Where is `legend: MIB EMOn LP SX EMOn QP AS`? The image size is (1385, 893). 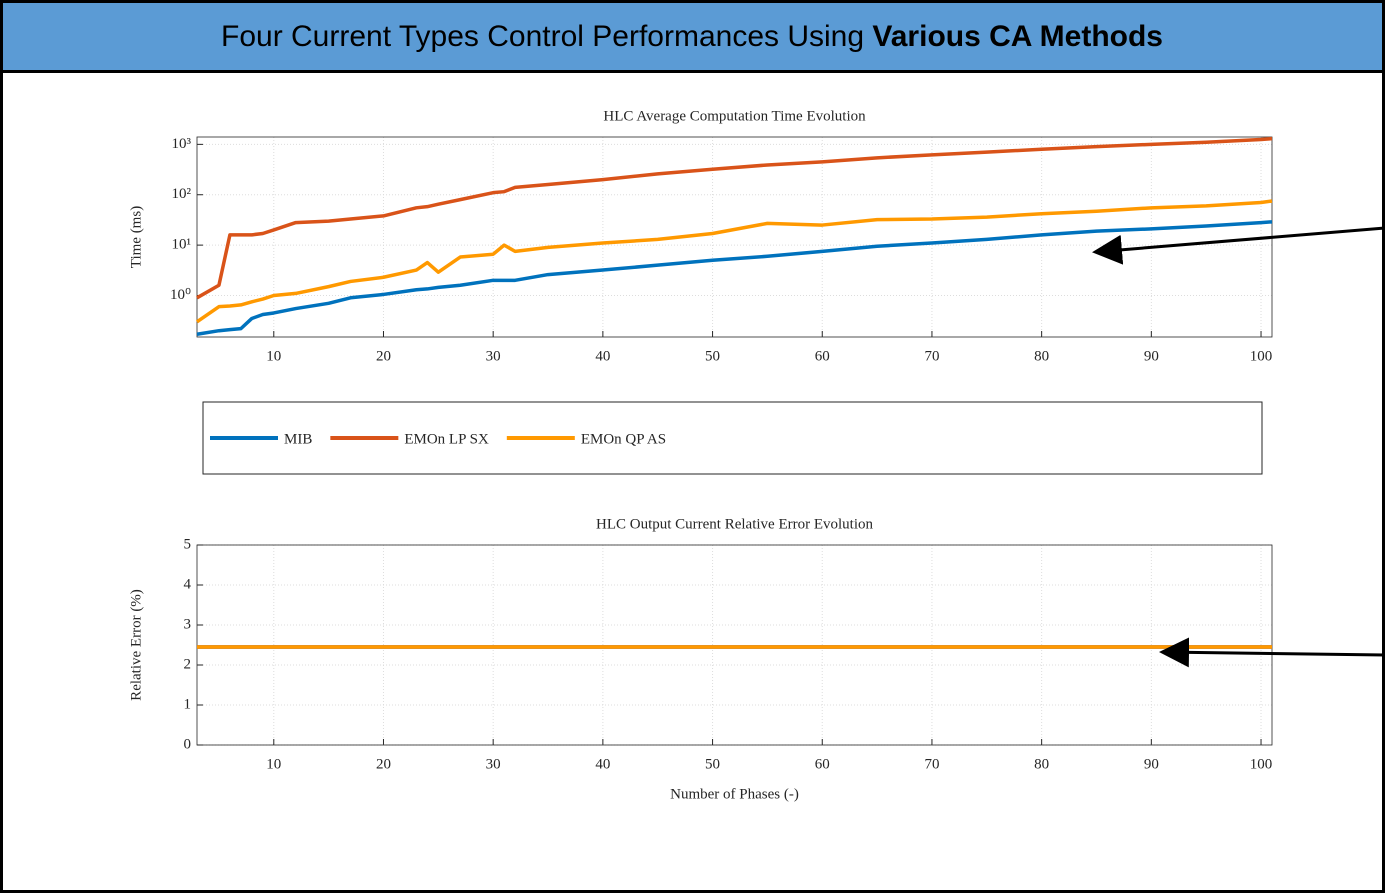
legend: MIB EMOn LP SX EMOn QP AS is located at coordinates (438, 439).